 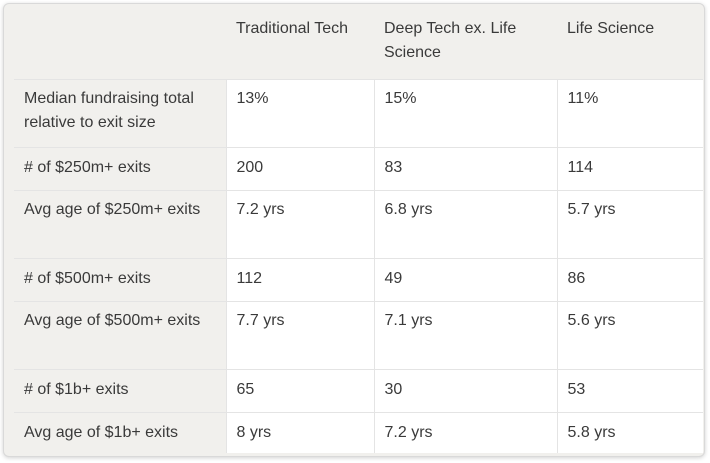 What do you see at coordinates (629, 279) in the screenshot?
I see `table-cell: 86` at bounding box center [629, 279].